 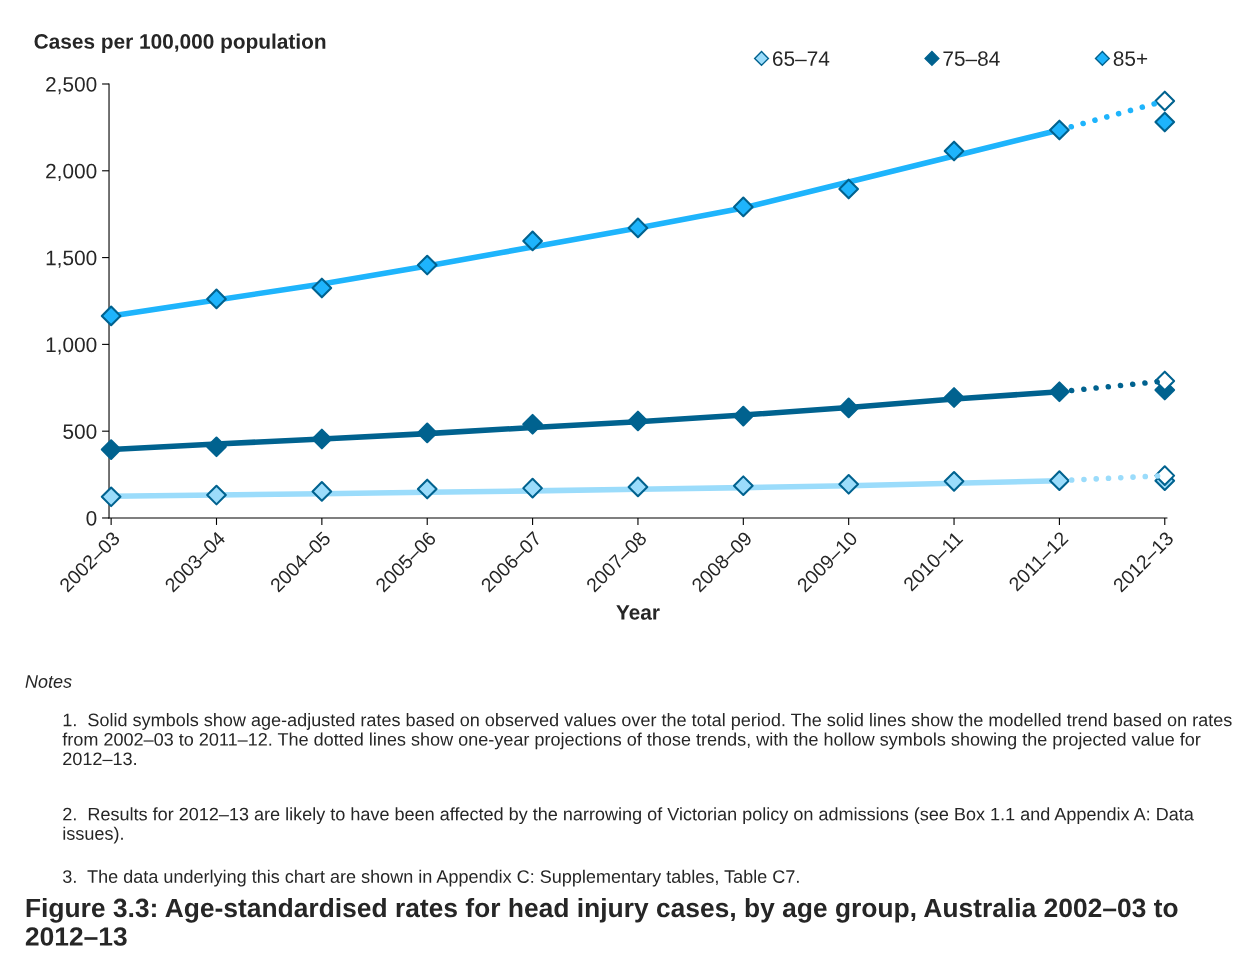 I want to click on x-axis-title: Year, so click(x=638, y=612).